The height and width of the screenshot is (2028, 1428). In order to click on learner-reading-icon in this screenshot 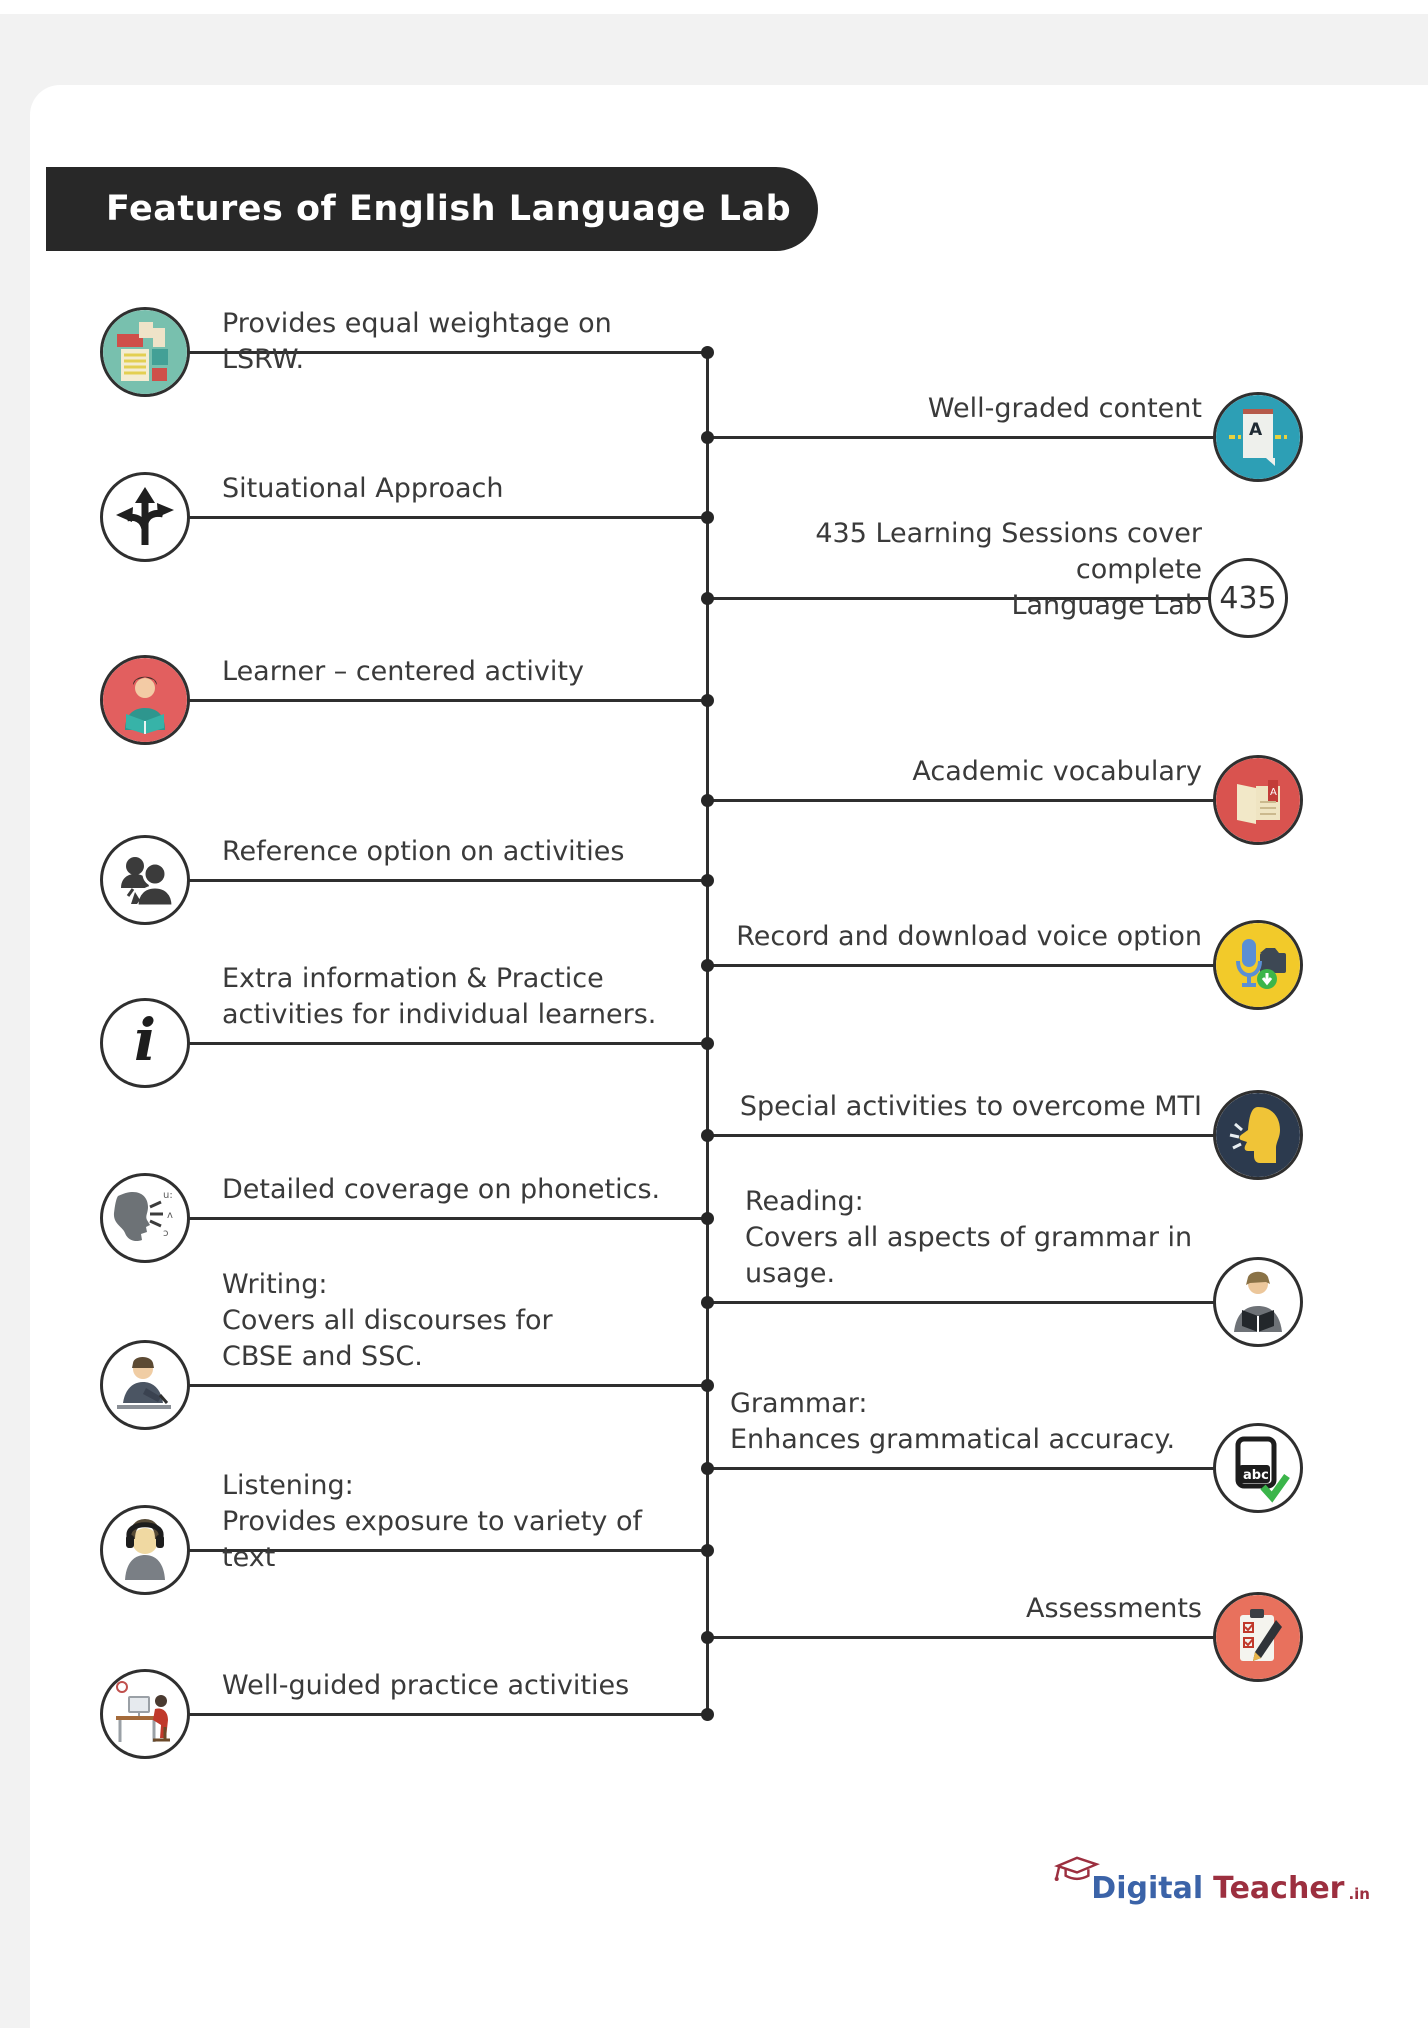, I will do `click(145, 700)`.